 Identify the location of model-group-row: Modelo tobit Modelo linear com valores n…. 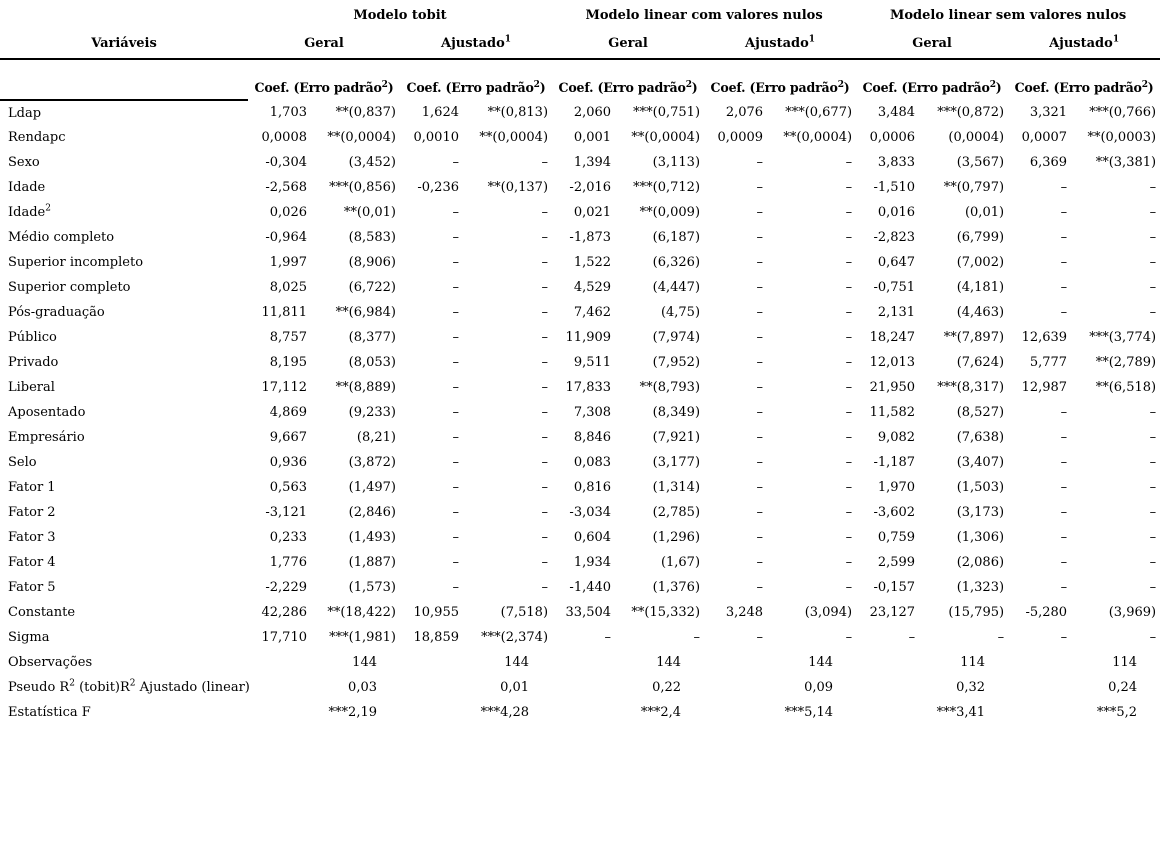
(580, 15).